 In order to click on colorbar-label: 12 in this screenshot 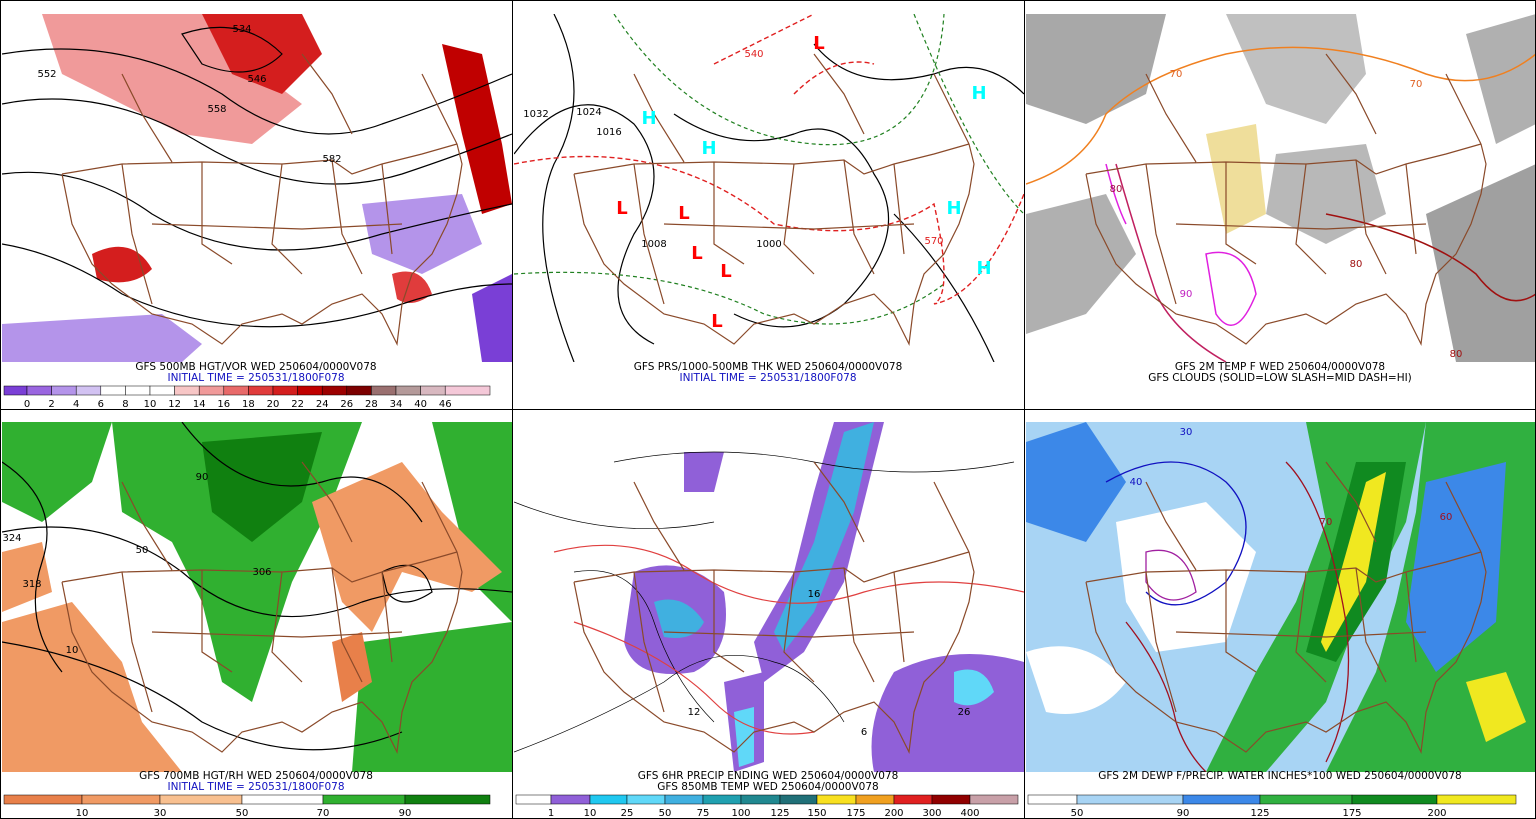, I will do `click(174, 404)`.